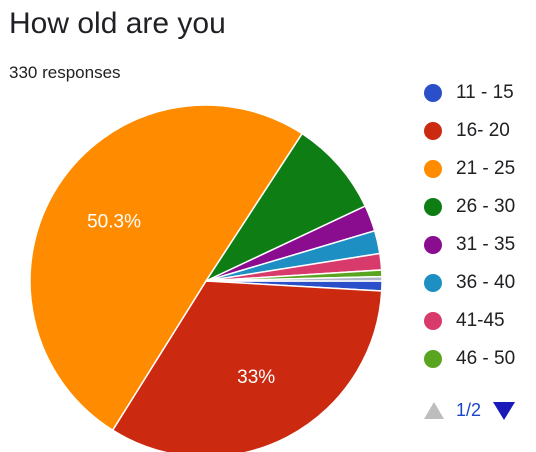 Image resolution: width=536 pixels, height=452 pixels. I want to click on legend-pager: 1/2, so click(470, 410).